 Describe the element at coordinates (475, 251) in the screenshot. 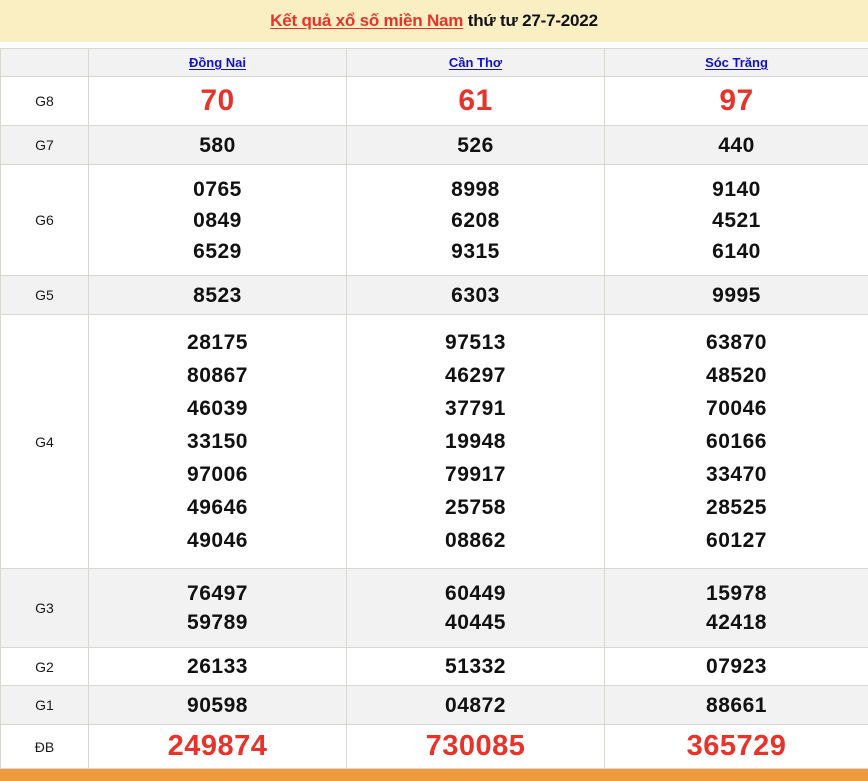

I see `number: 9315` at that location.